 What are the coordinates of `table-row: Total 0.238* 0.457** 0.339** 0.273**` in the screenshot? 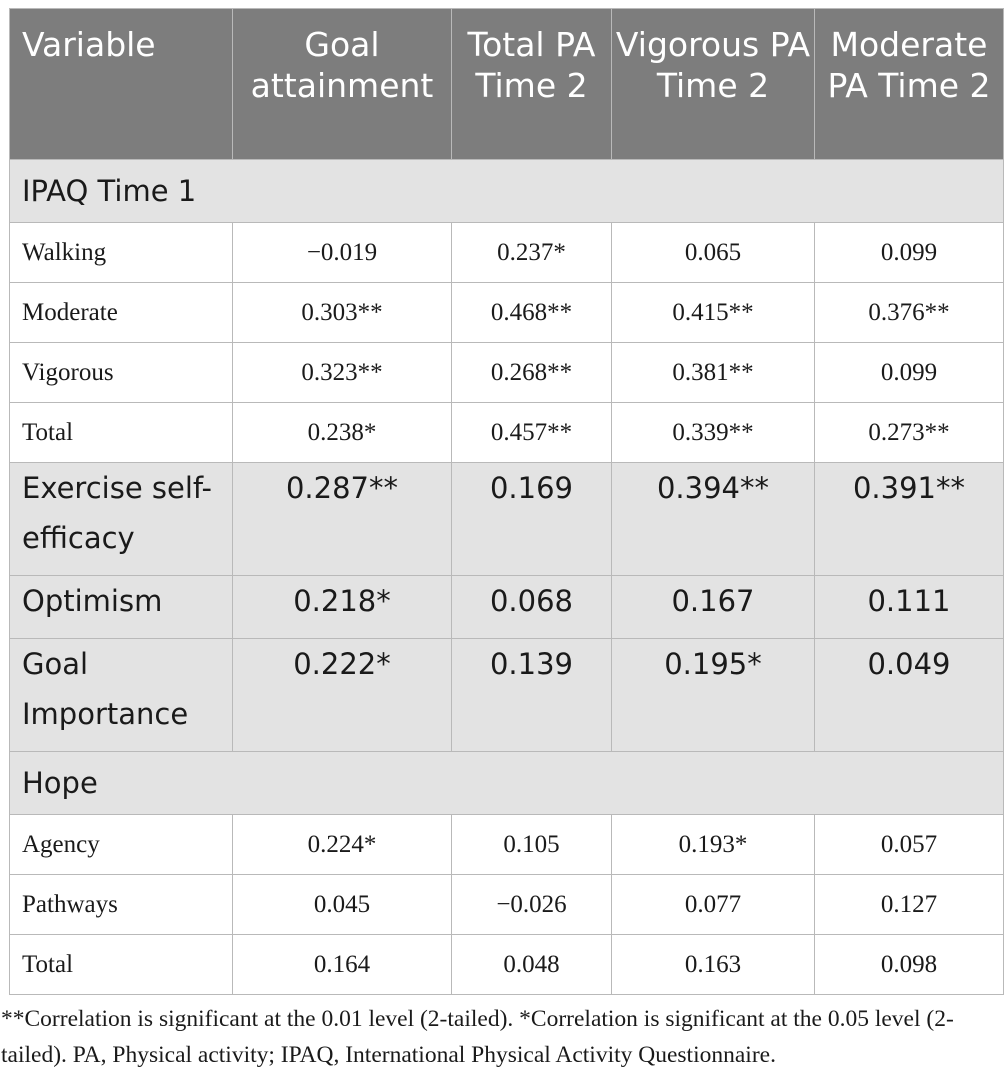 It's located at (506, 432).